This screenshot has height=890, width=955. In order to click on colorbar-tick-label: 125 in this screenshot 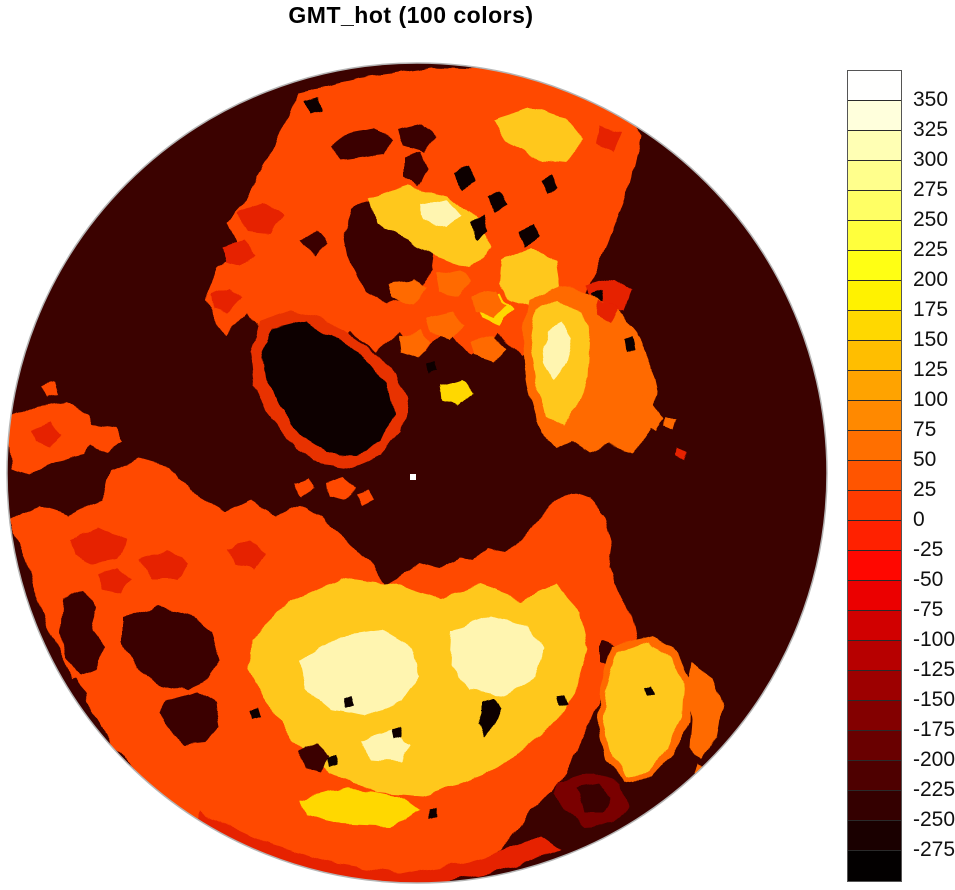, I will do `click(931, 369)`.